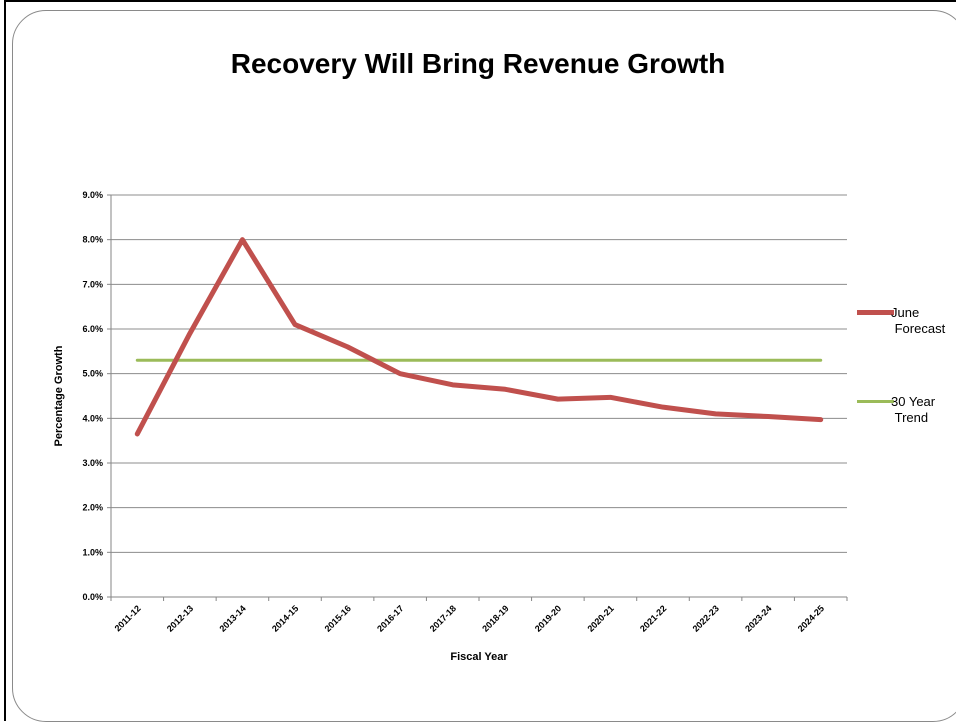 The width and height of the screenshot is (956, 722). Describe the element at coordinates (706, 618) in the screenshot. I see `x-tick-label: 2022-23` at that location.